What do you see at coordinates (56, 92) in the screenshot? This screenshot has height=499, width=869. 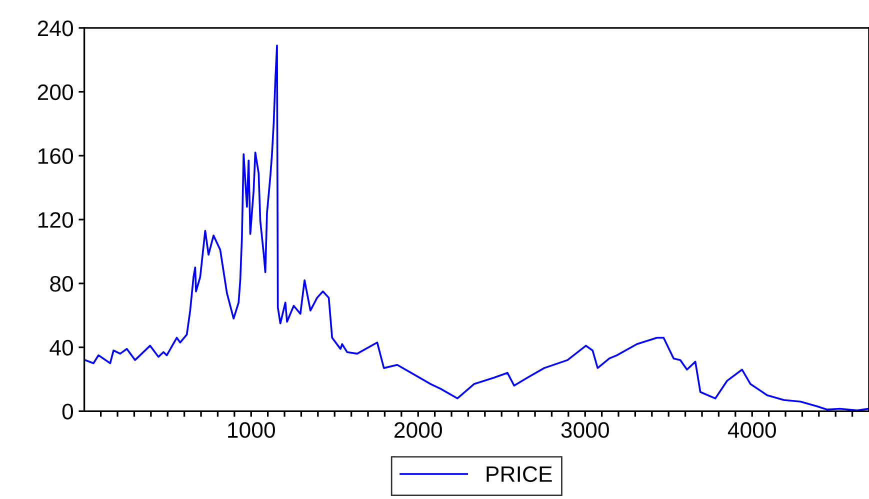 I see `y-tick-label: 200` at bounding box center [56, 92].